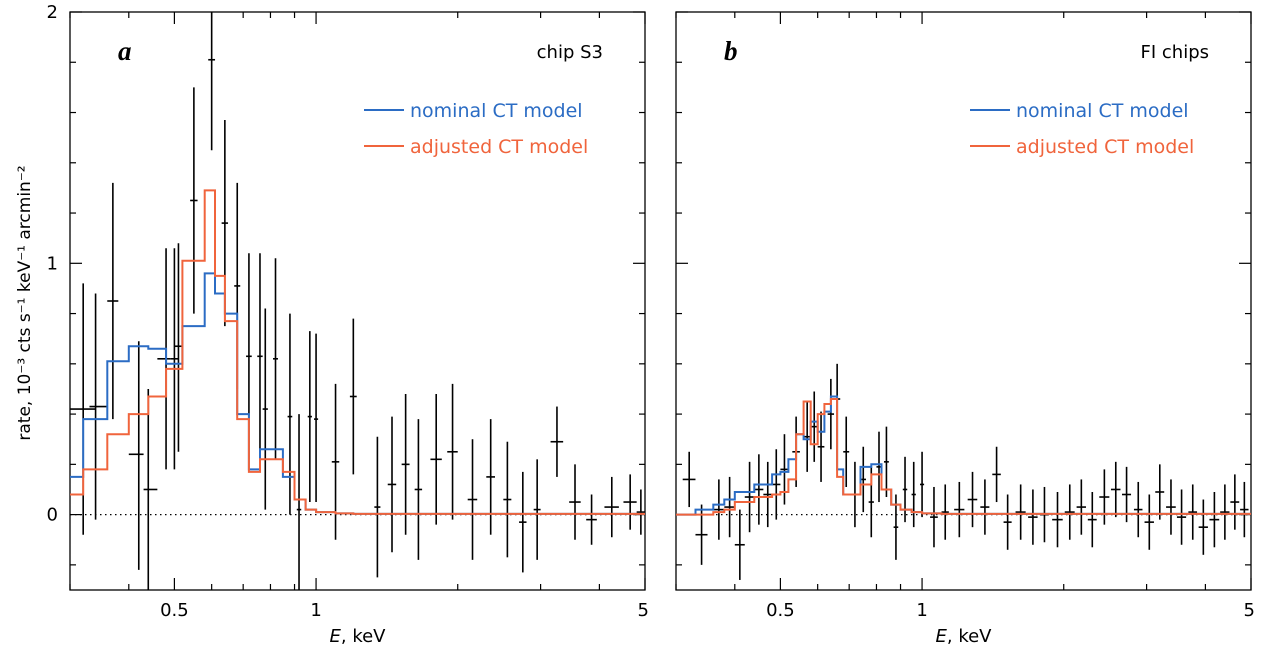  Describe the element at coordinates (731, 51) in the screenshot. I see `panel-letter: b` at that location.